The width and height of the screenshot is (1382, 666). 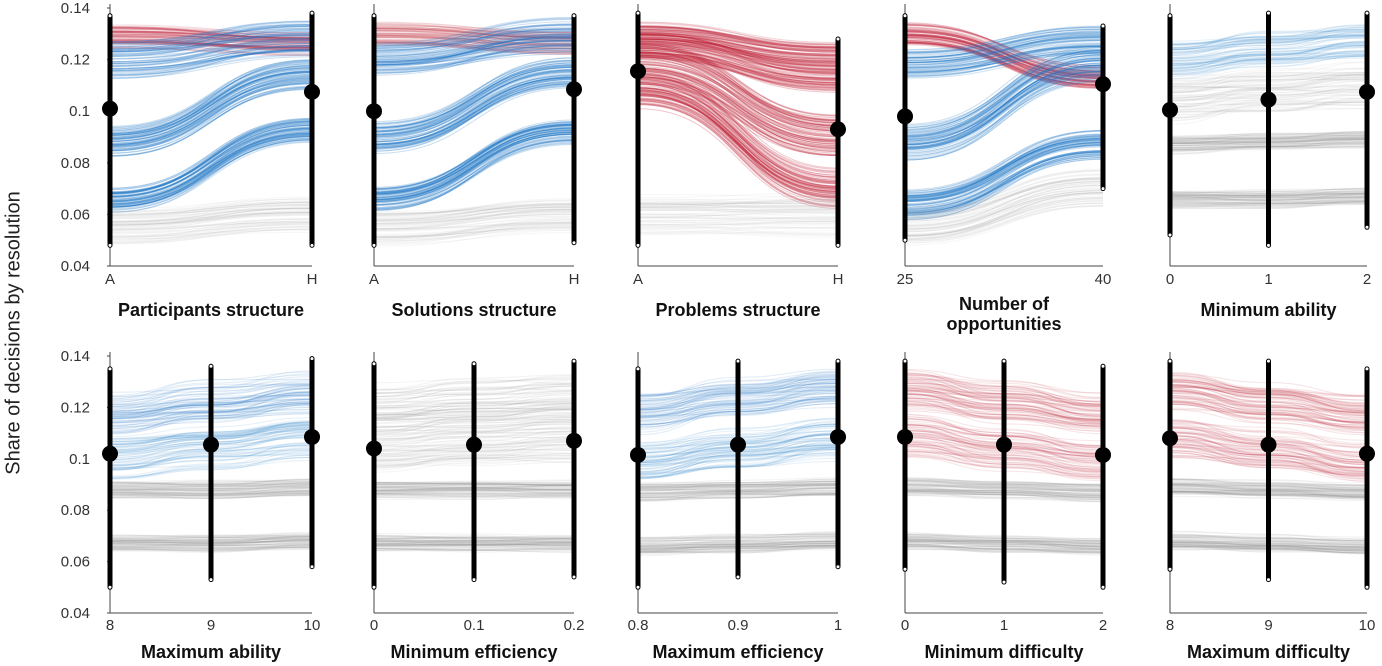 I want to click on range-top-point, so click(x=1170, y=16).